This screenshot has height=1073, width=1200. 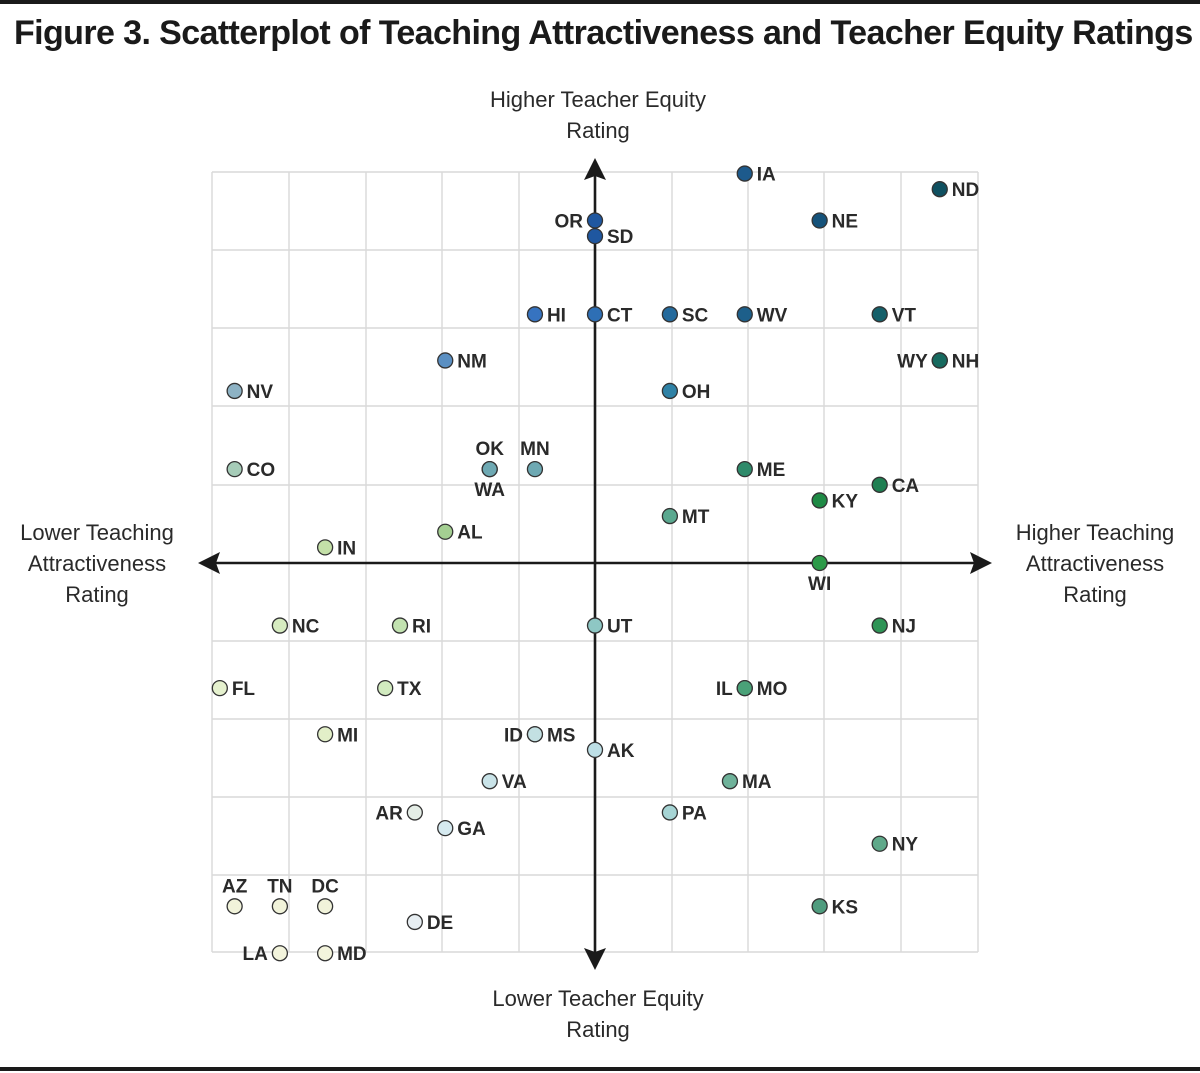 I want to click on point-label: CT, so click(x=620, y=315).